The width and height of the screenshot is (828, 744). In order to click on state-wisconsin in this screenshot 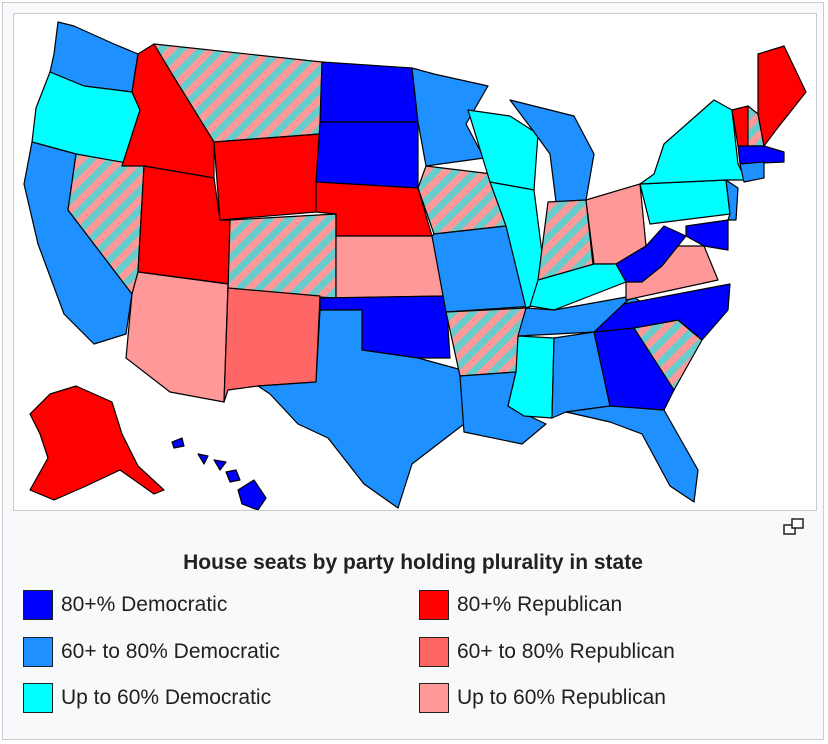, I will do `click(503, 150)`.